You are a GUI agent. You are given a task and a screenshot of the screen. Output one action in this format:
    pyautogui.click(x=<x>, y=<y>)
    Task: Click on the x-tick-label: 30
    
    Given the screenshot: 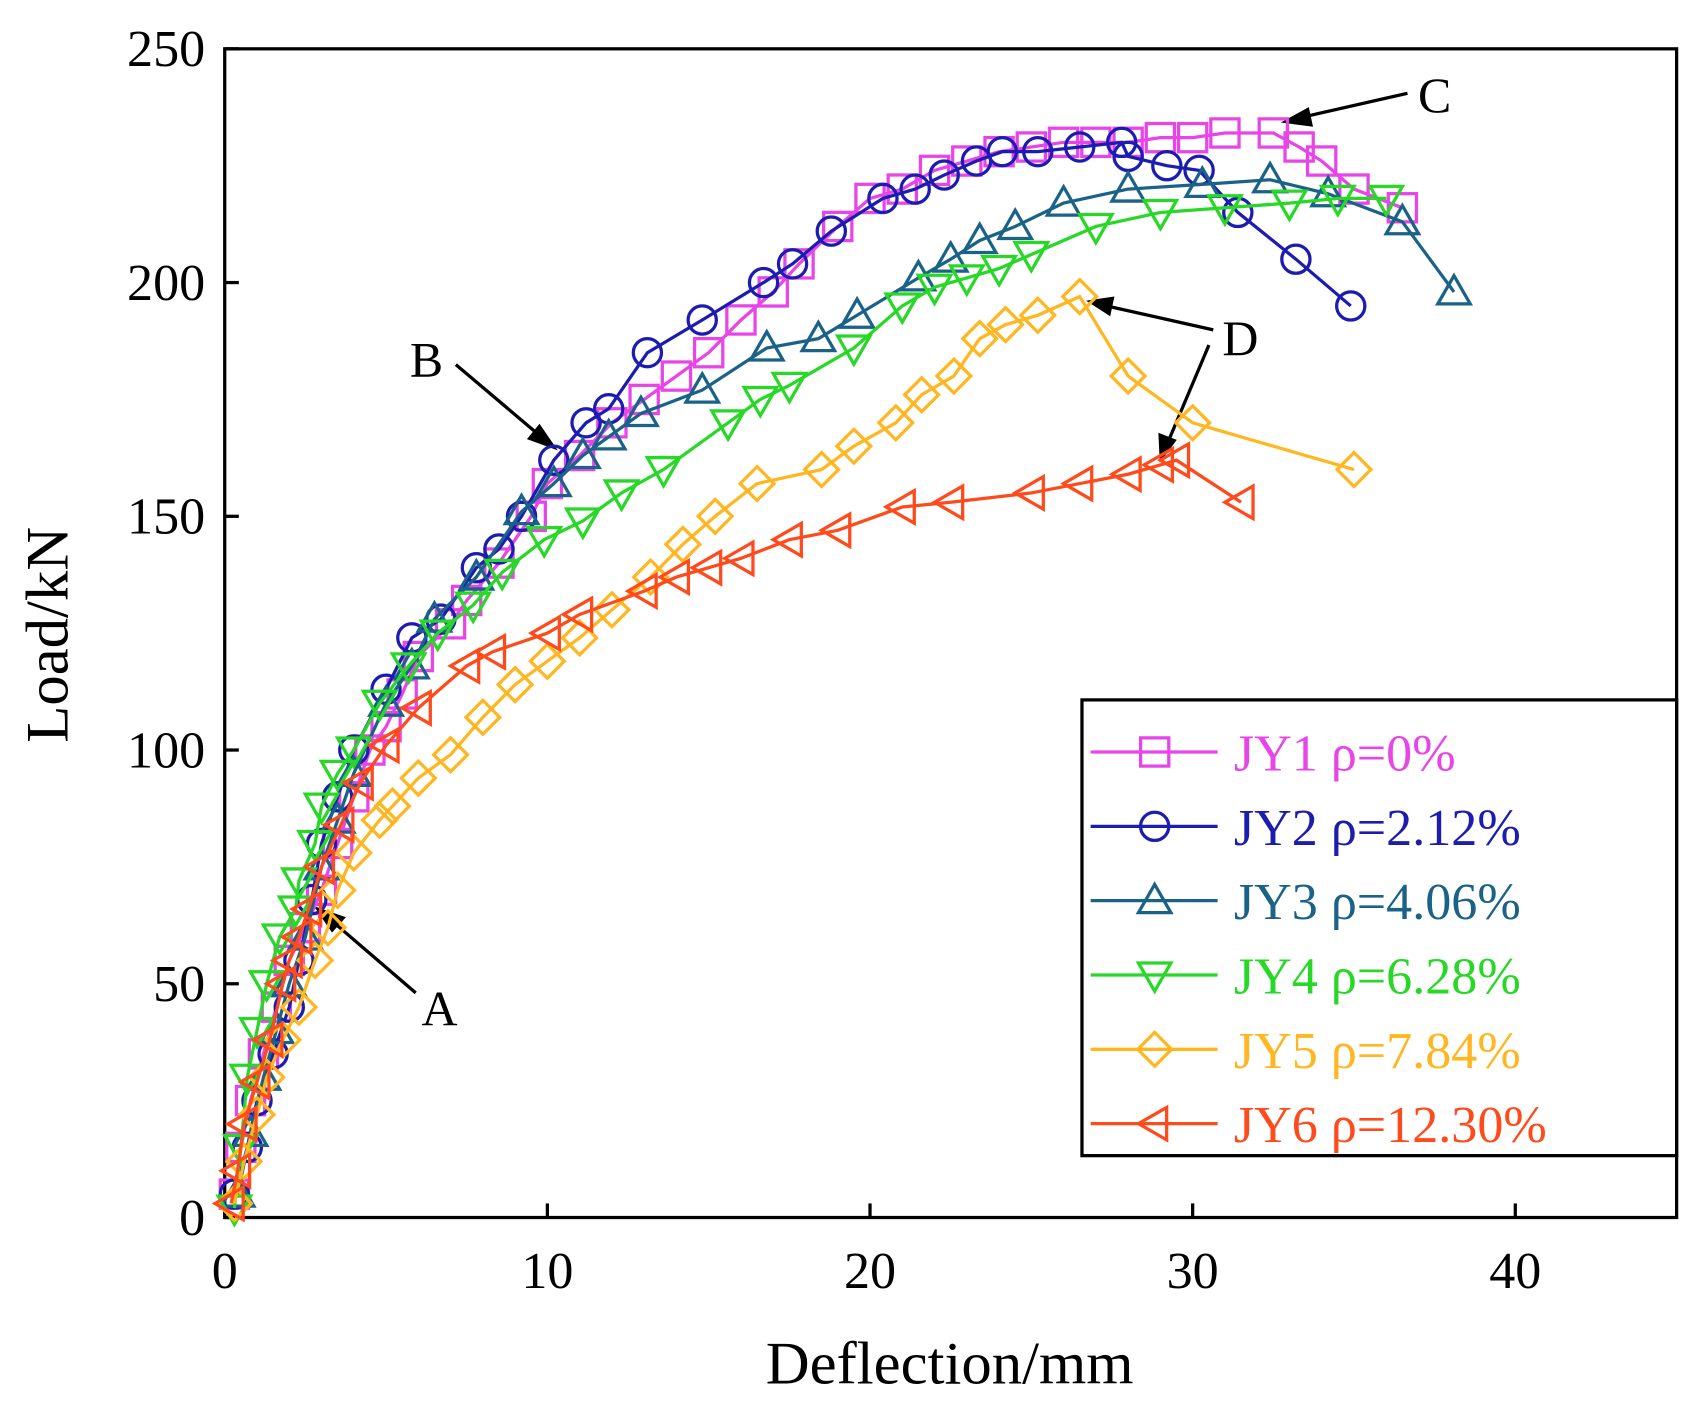 What is the action you would take?
    pyautogui.click(x=1193, y=1271)
    